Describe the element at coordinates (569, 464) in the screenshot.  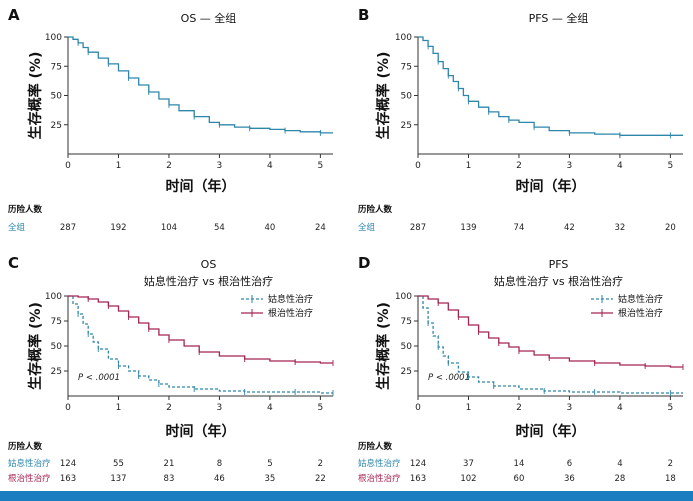
I see `risk-value: 6` at that location.